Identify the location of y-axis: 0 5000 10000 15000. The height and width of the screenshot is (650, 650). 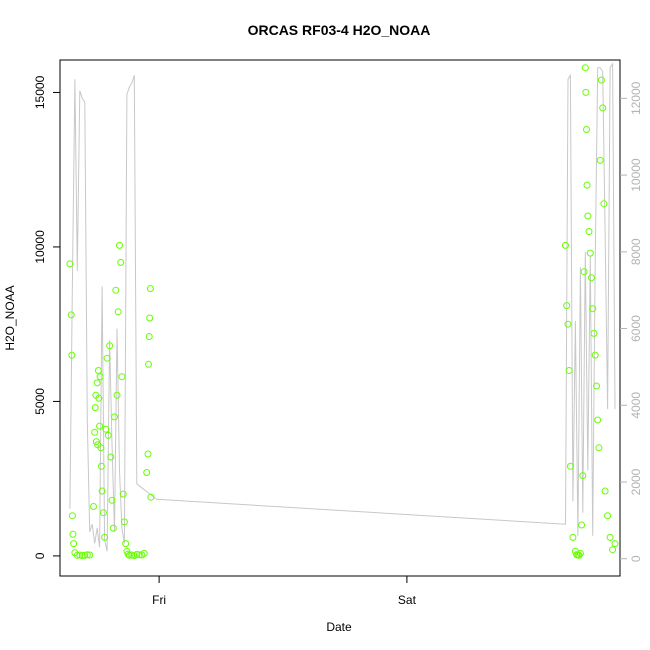
(46, 317).